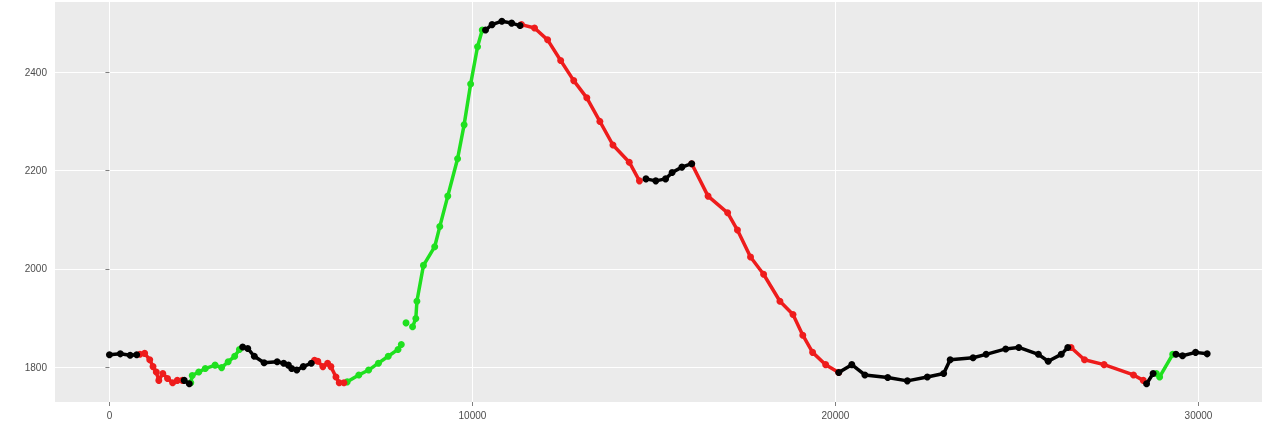  Describe the element at coordinates (36, 72) in the screenshot. I see `y-tick-label: 2400` at that location.